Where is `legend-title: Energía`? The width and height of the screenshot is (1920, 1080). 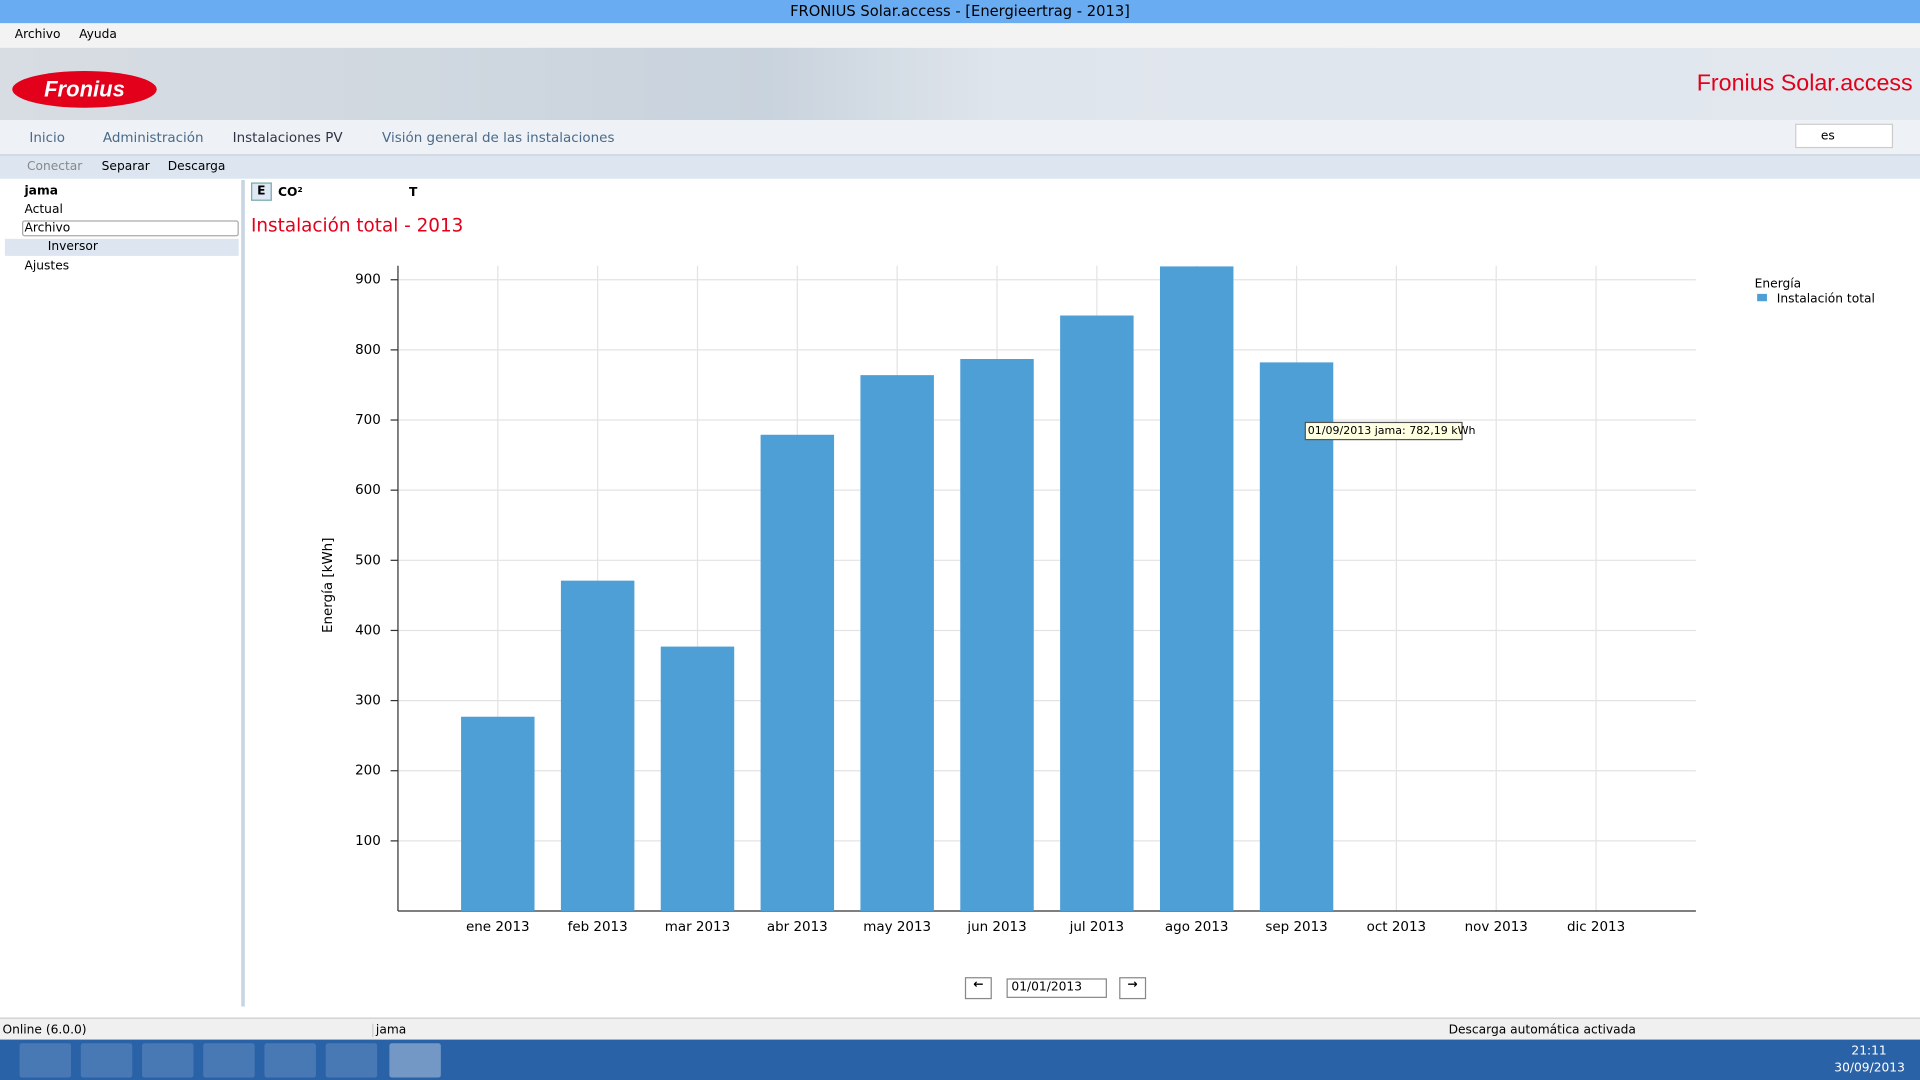 legend-title: Energía is located at coordinates (1778, 284).